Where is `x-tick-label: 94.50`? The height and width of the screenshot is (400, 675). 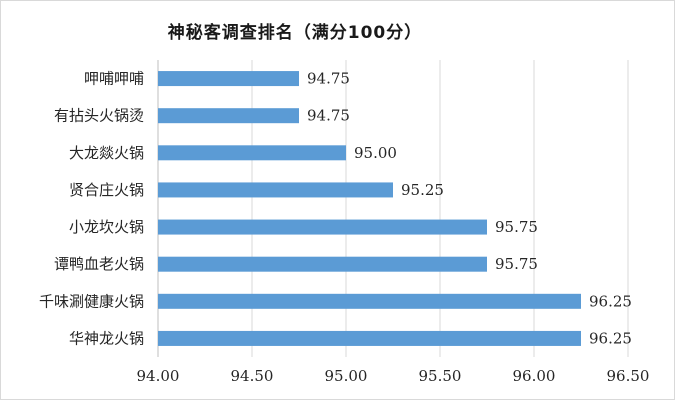
x-tick-label: 94.50 is located at coordinates (252, 376).